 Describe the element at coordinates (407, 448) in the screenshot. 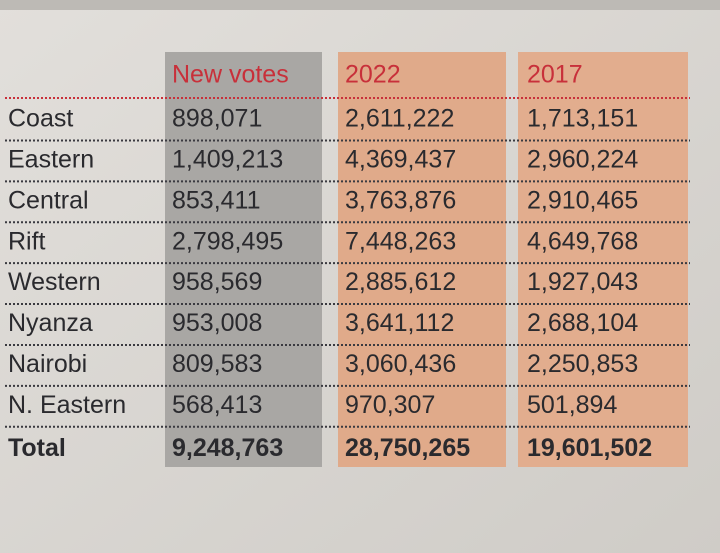

I see `total-value: 28,750,265` at that location.